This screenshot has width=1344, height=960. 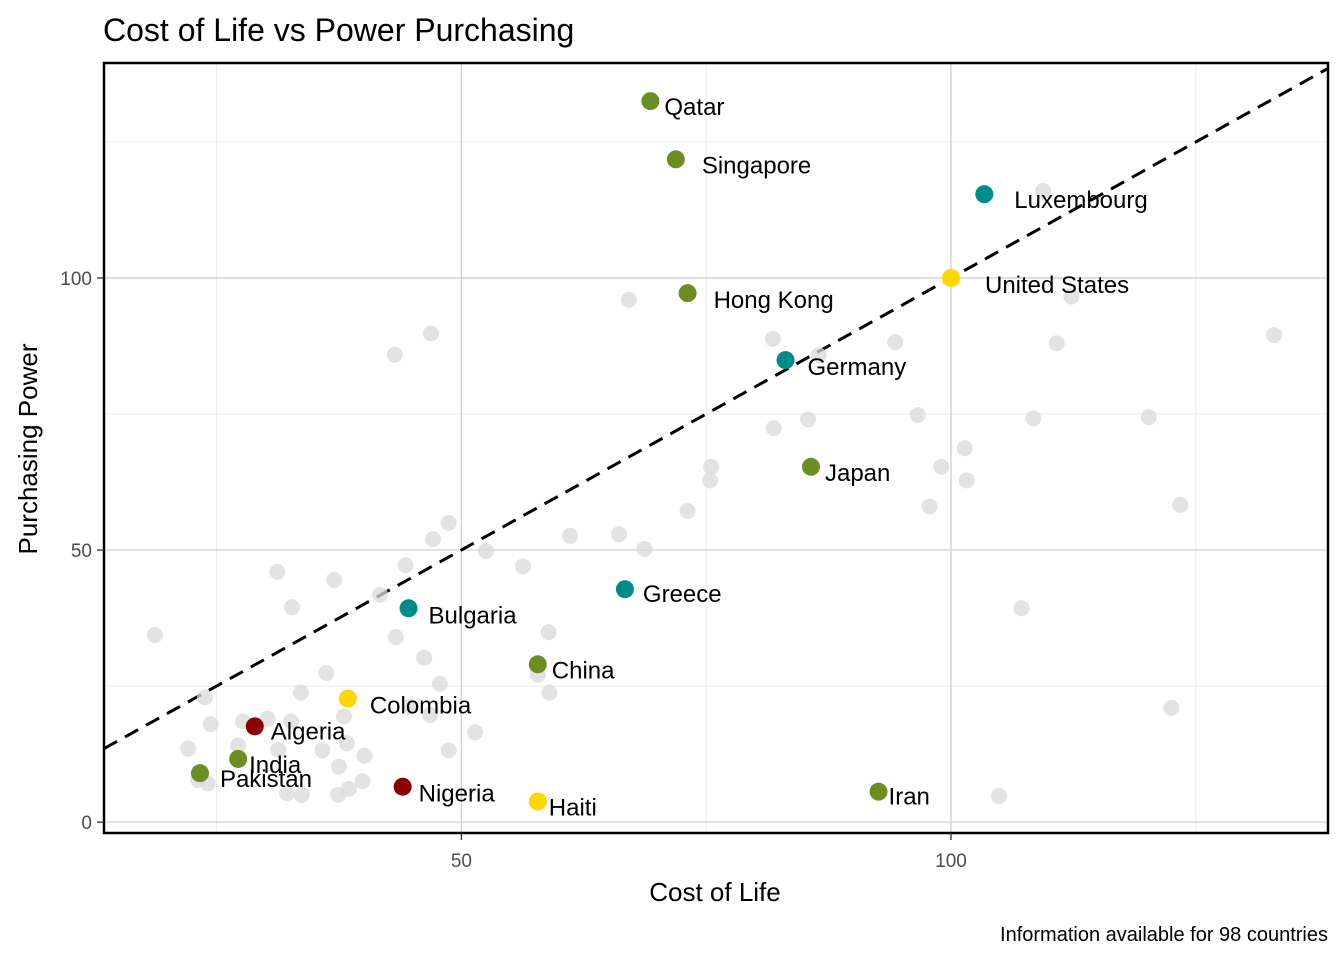 What do you see at coordinates (715, 892) in the screenshot?
I see `x-axis-title: Cost of Life` at bounding box center [715, 892].